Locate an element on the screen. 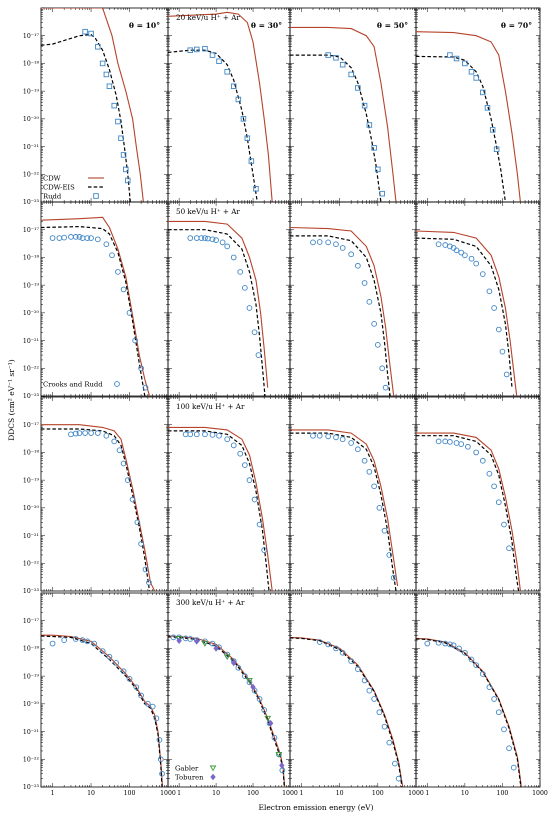  energy-label: 100 keV/u H⁺ + Ar is located at coordinates (210, 406).